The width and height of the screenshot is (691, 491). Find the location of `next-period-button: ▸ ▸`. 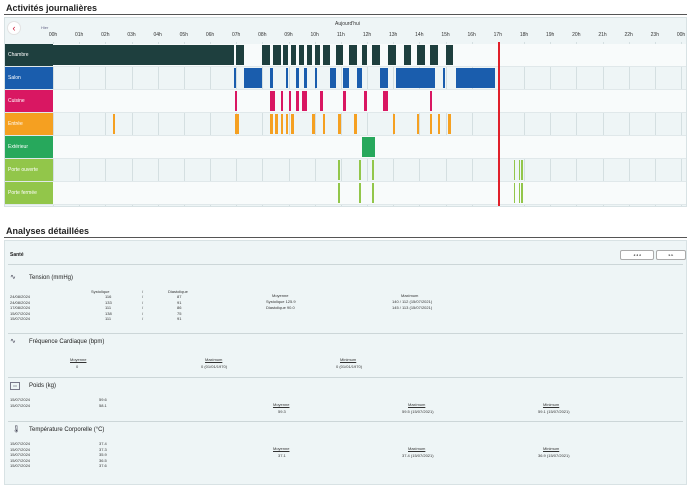

next-period-button: ▸ ▸ is located at coordinates (671, 255).